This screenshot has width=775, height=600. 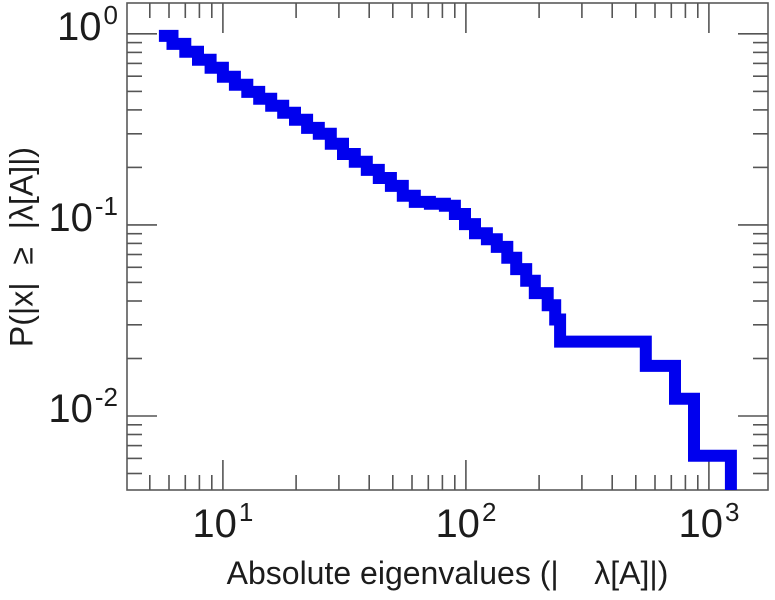 I want to click on y-tick-label: 10⁻², so click(x=83, y=406).